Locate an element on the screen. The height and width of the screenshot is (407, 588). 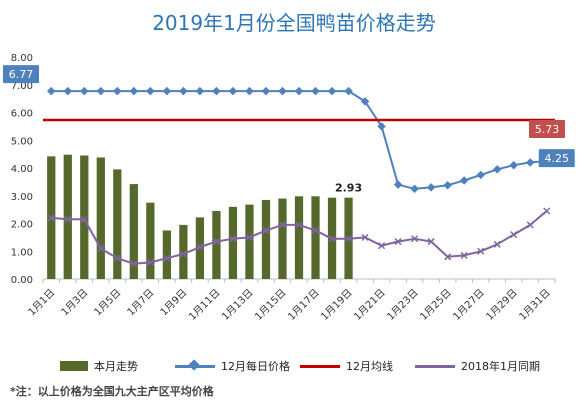
legend-label: 本月走势 is located at coordinates (116, 366).